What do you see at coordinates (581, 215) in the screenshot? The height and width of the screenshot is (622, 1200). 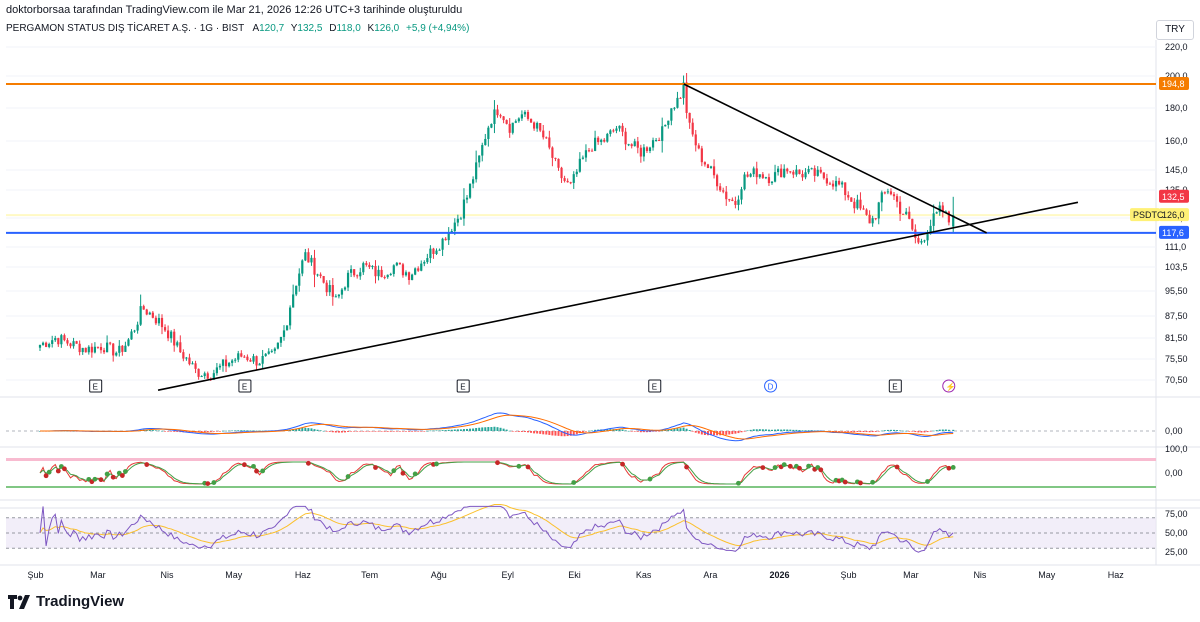 I see `last-price-band` at bounding box center [581, 215].